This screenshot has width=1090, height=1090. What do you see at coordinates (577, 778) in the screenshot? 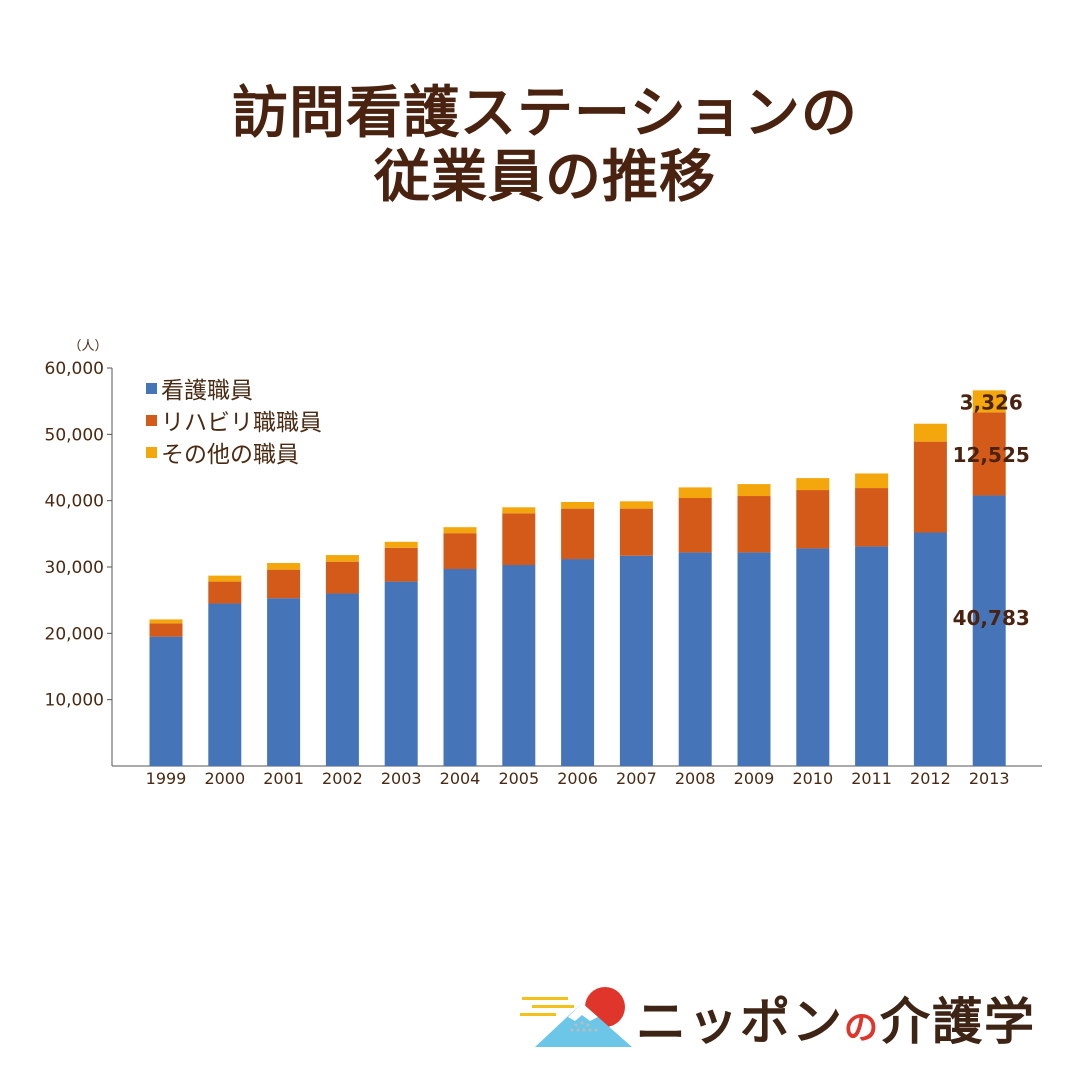
I see `x-tick-label: 2006` at bounding box center [577, 778].